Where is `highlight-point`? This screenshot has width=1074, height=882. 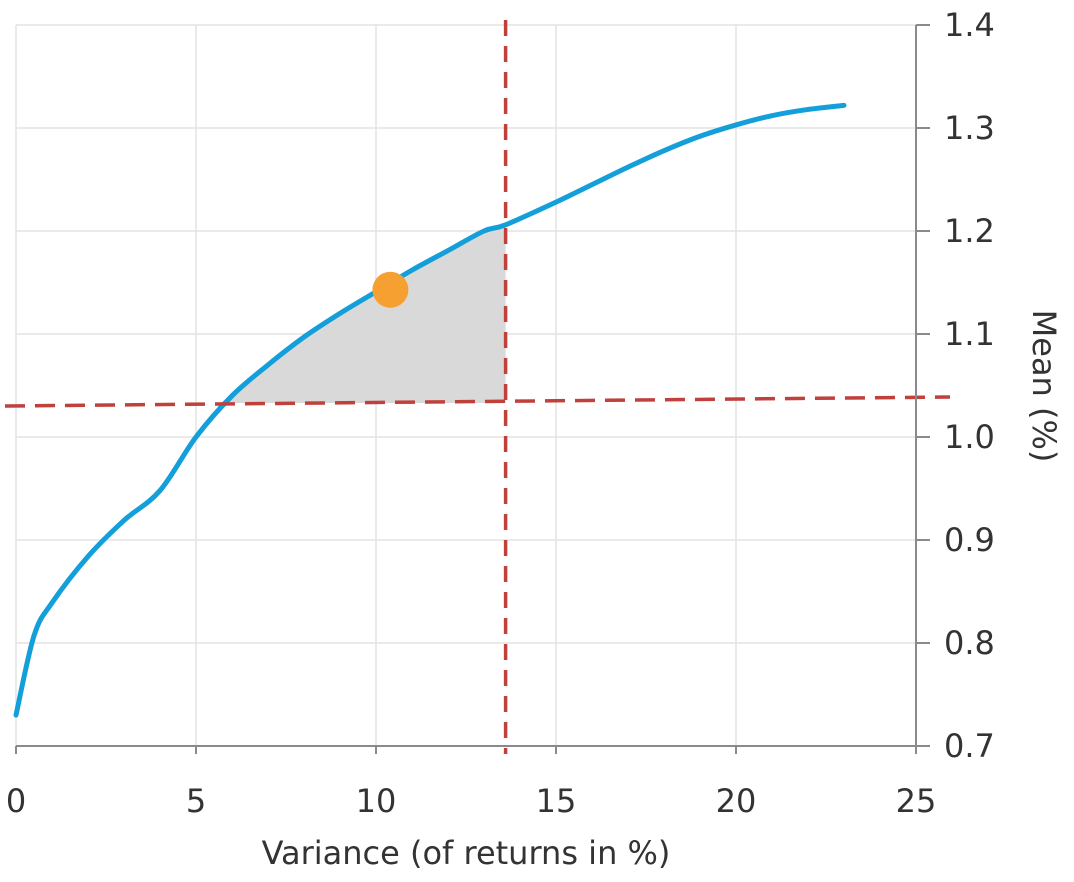 highlight-point is located at coordinates (390, 289).